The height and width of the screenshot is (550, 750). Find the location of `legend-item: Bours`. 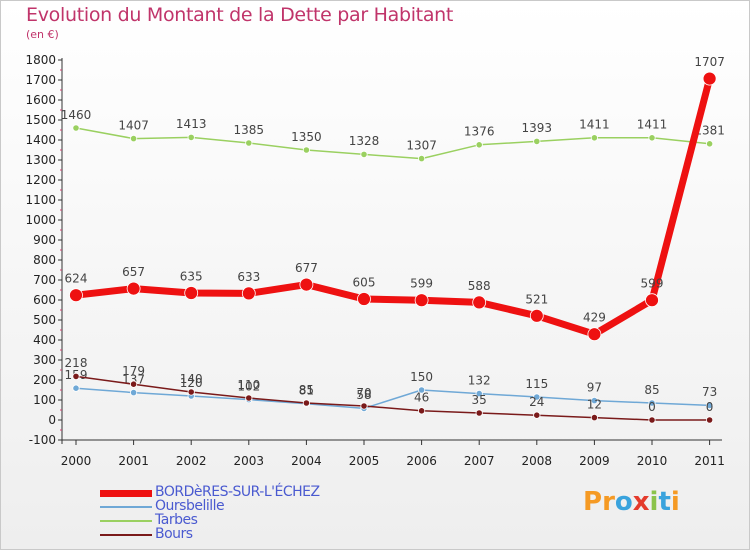

legend-item: Bours is located at coordinates (260, 534).